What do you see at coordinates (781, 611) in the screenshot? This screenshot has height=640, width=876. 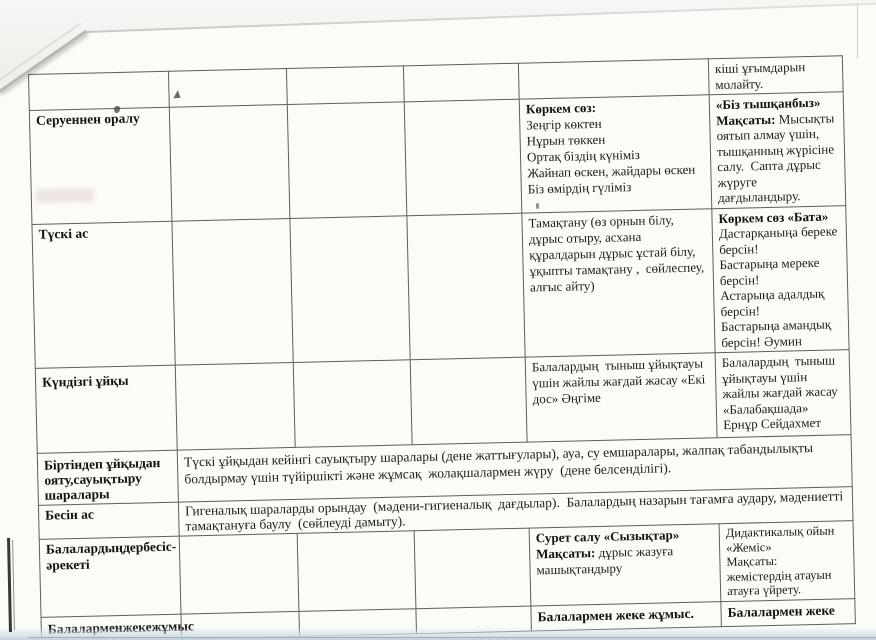 I see `zheke-text: Балалармен жеке` at bounding box center [781, 611].